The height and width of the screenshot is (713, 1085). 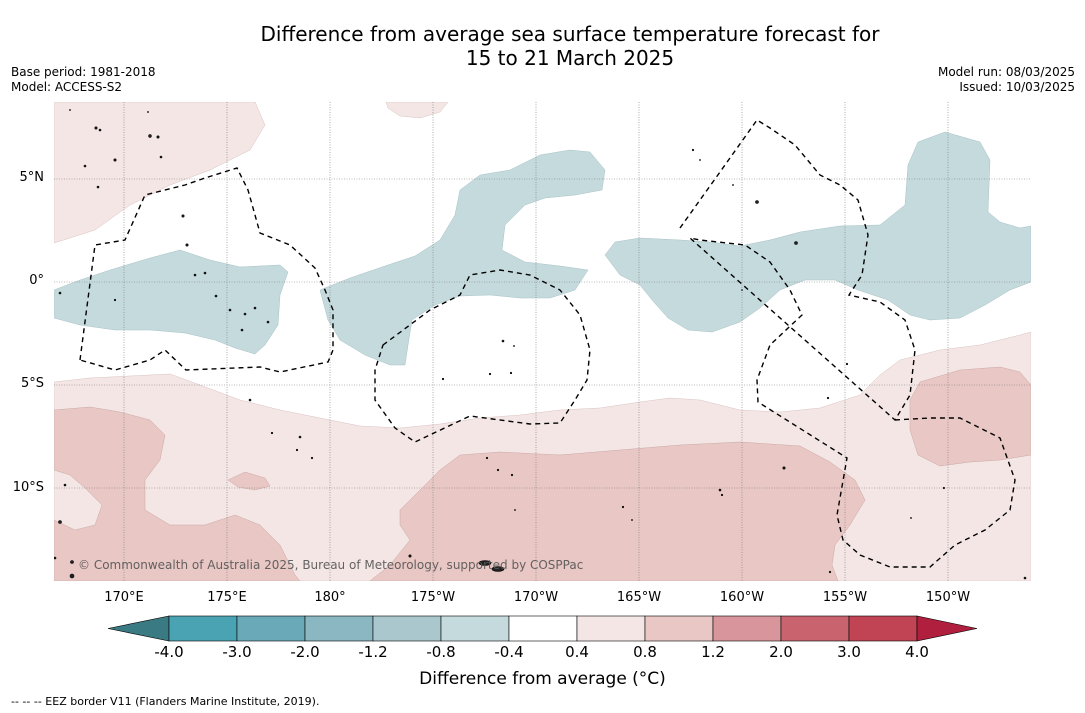 I want to click on map-title-line2: 15 to 21 March 2025, so click(x=570, y=58).